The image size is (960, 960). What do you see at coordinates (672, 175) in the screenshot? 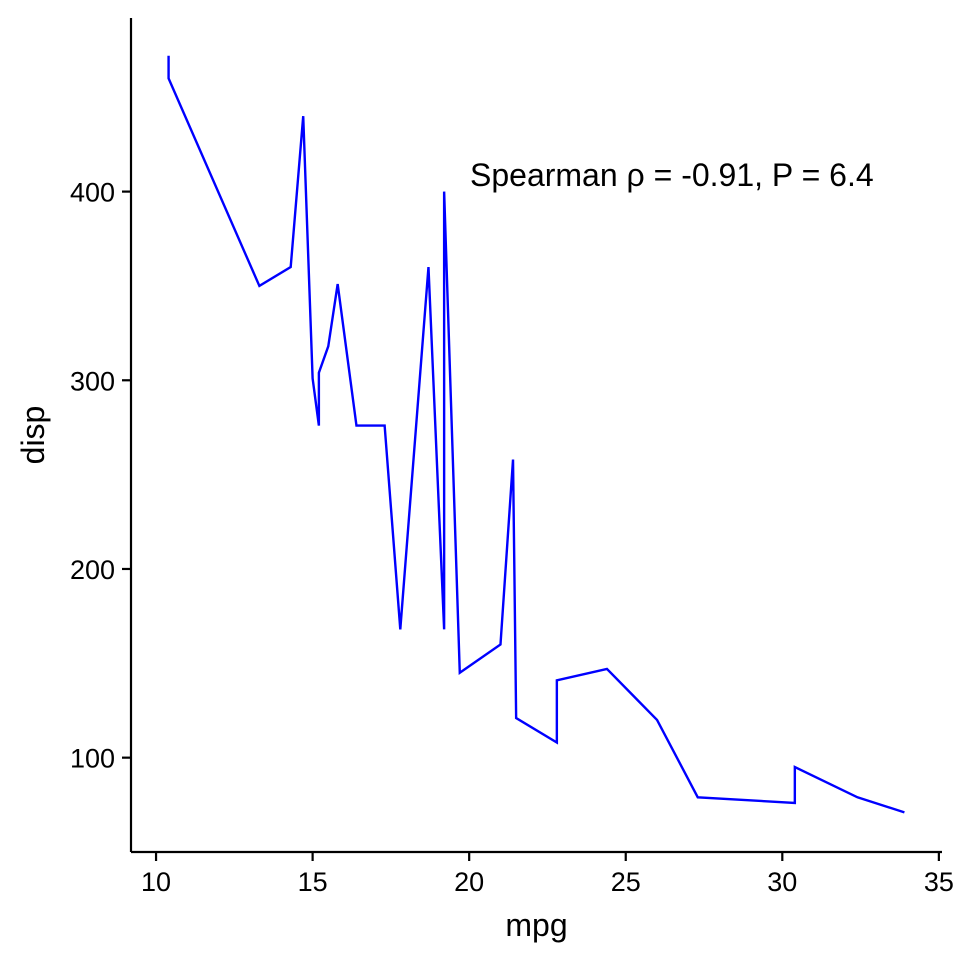
I see `correlation-annotation: Spearman ρ = -0.91, P = 6.4` at bounding box center [672, 175].